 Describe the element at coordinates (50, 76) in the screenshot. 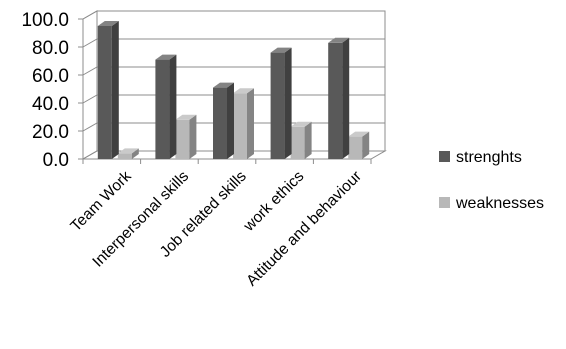

I see `y-tick-label: 60.0` at that location.